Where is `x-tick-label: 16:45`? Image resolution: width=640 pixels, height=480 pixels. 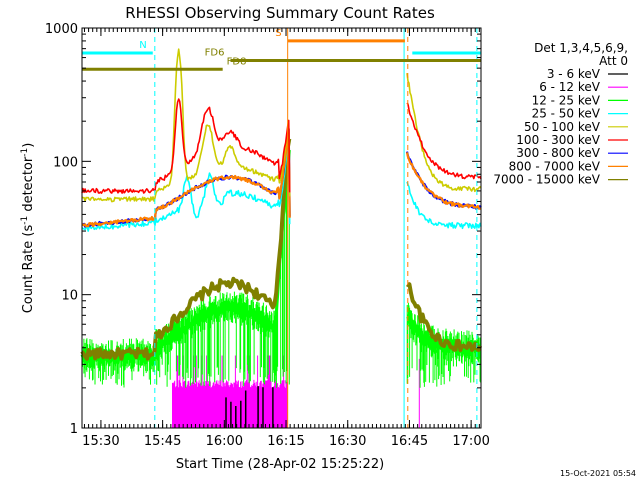 x-tick-label: 16:45 is located at coordinates (409, 441).